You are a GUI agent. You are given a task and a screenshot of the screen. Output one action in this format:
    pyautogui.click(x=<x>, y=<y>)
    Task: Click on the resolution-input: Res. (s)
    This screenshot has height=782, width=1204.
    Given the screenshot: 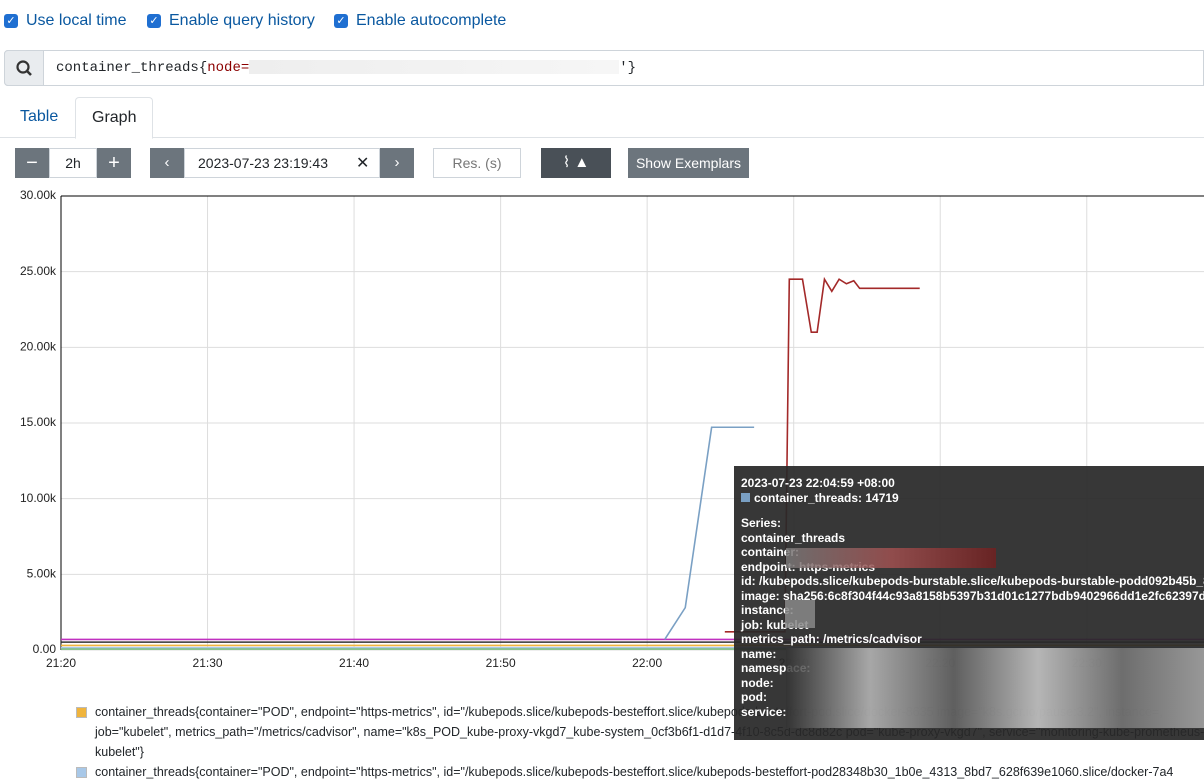 What is the action you would take?
    pyautogui.click(x=477, y=163)
    